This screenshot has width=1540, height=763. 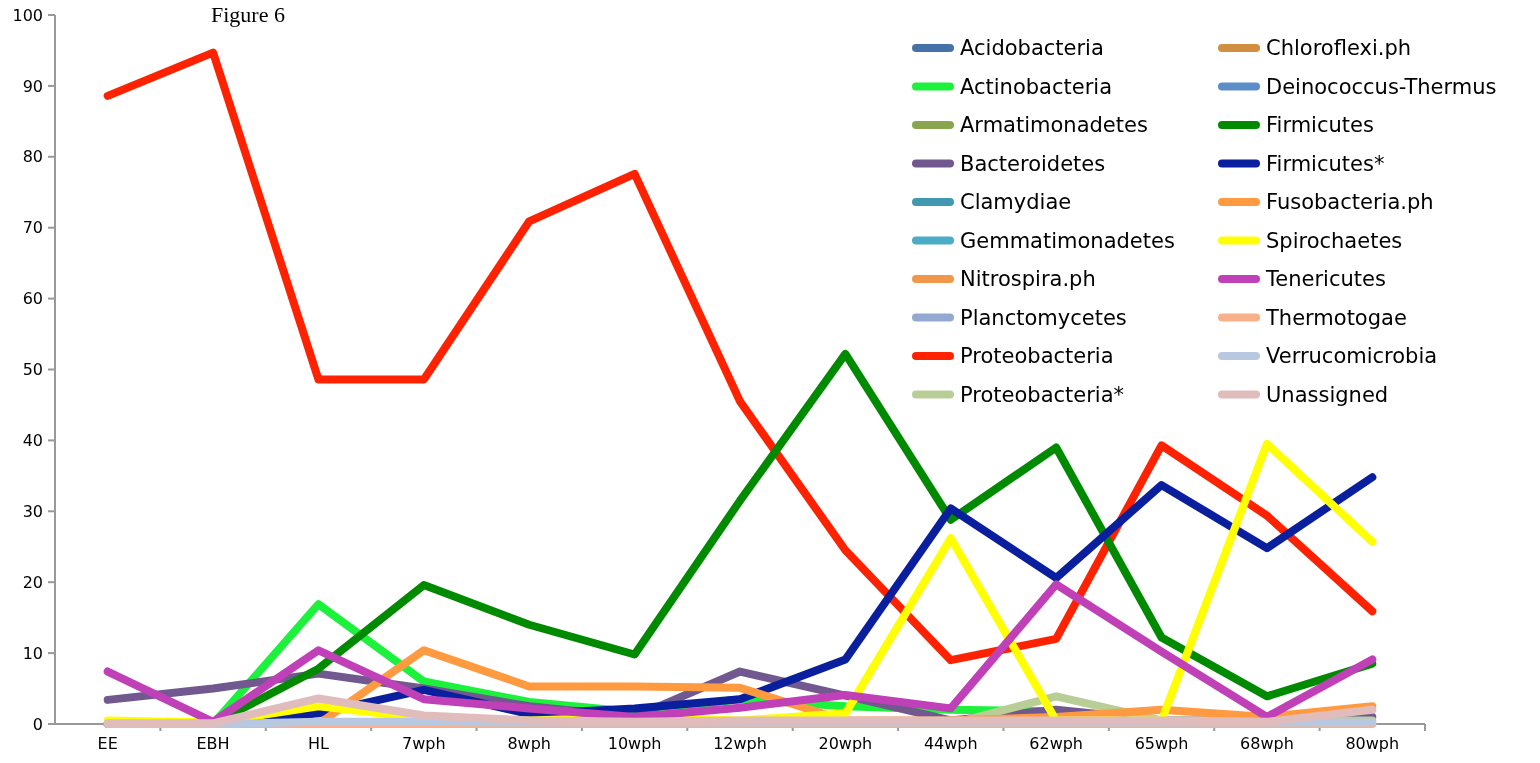 What do you see at coordinates (1336, 317) in the screenshot?
I see `legend-label: Thermotogae` at bounding box center [1336, 317].